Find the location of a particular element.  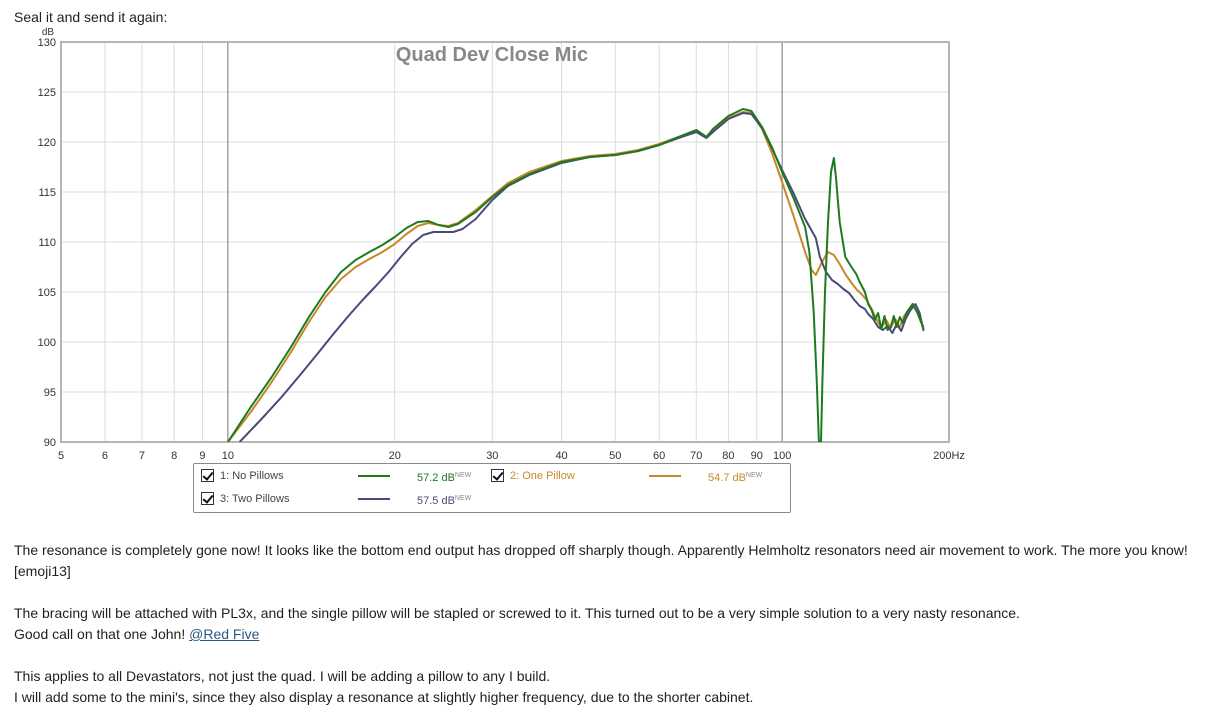

mention-link: @Red Five is located at coordinates (224, 634).